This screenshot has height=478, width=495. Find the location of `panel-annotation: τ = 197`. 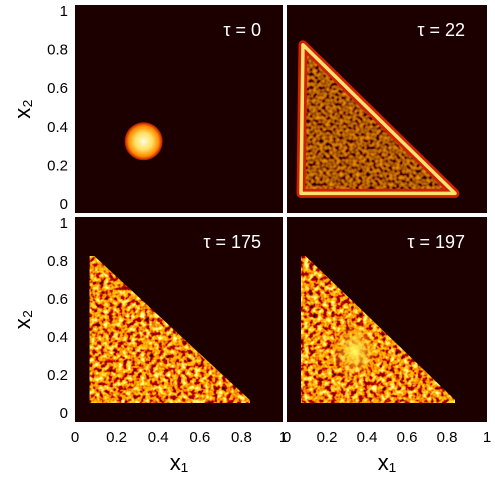

panel-annotation: τ = 197 is located at coordinates (436, 242).